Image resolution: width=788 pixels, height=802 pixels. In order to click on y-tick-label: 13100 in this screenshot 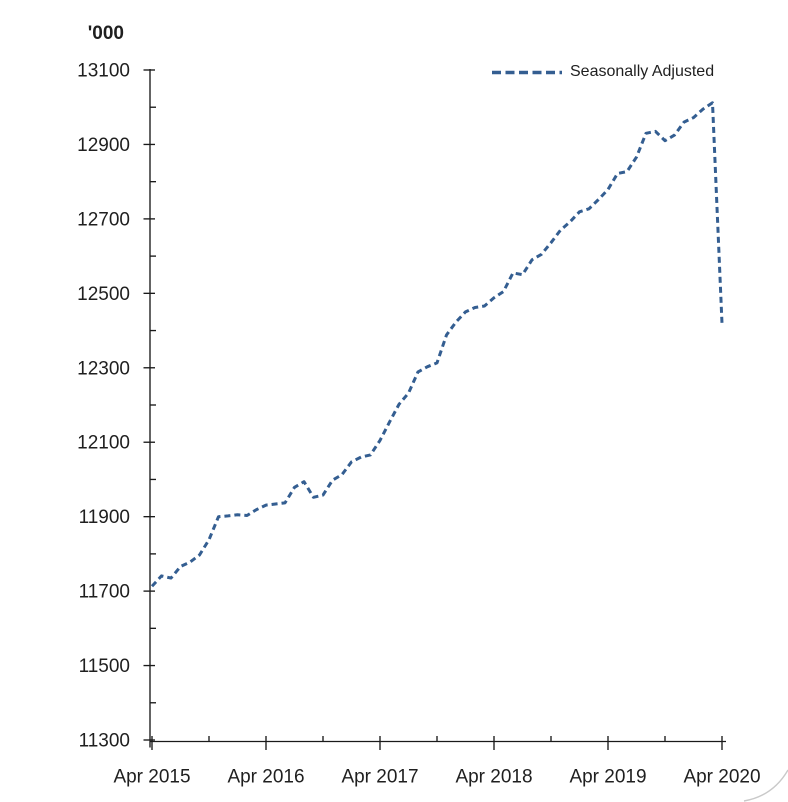, I will do `click(103, 71)`.